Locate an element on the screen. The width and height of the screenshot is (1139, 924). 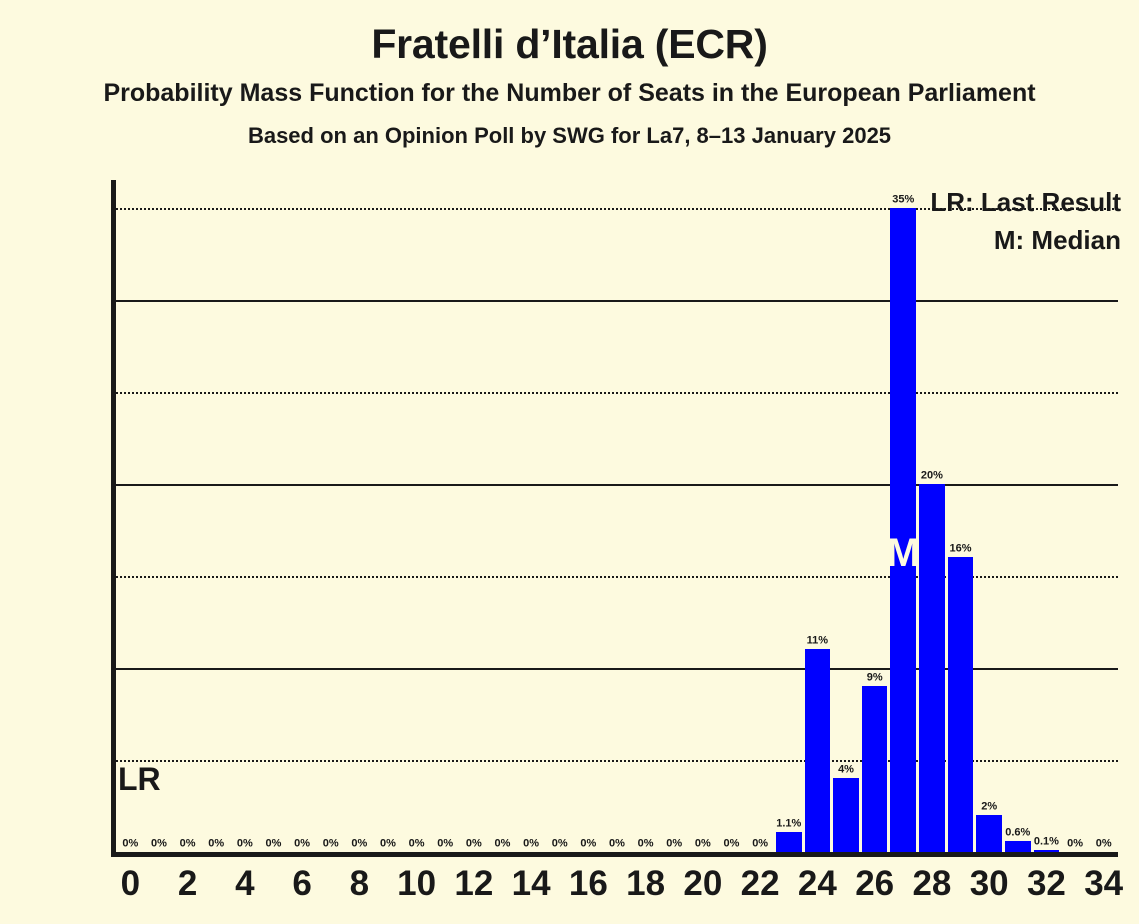
legend-item-last-result: LR: Last Result is located at coordinates (1025, 202).